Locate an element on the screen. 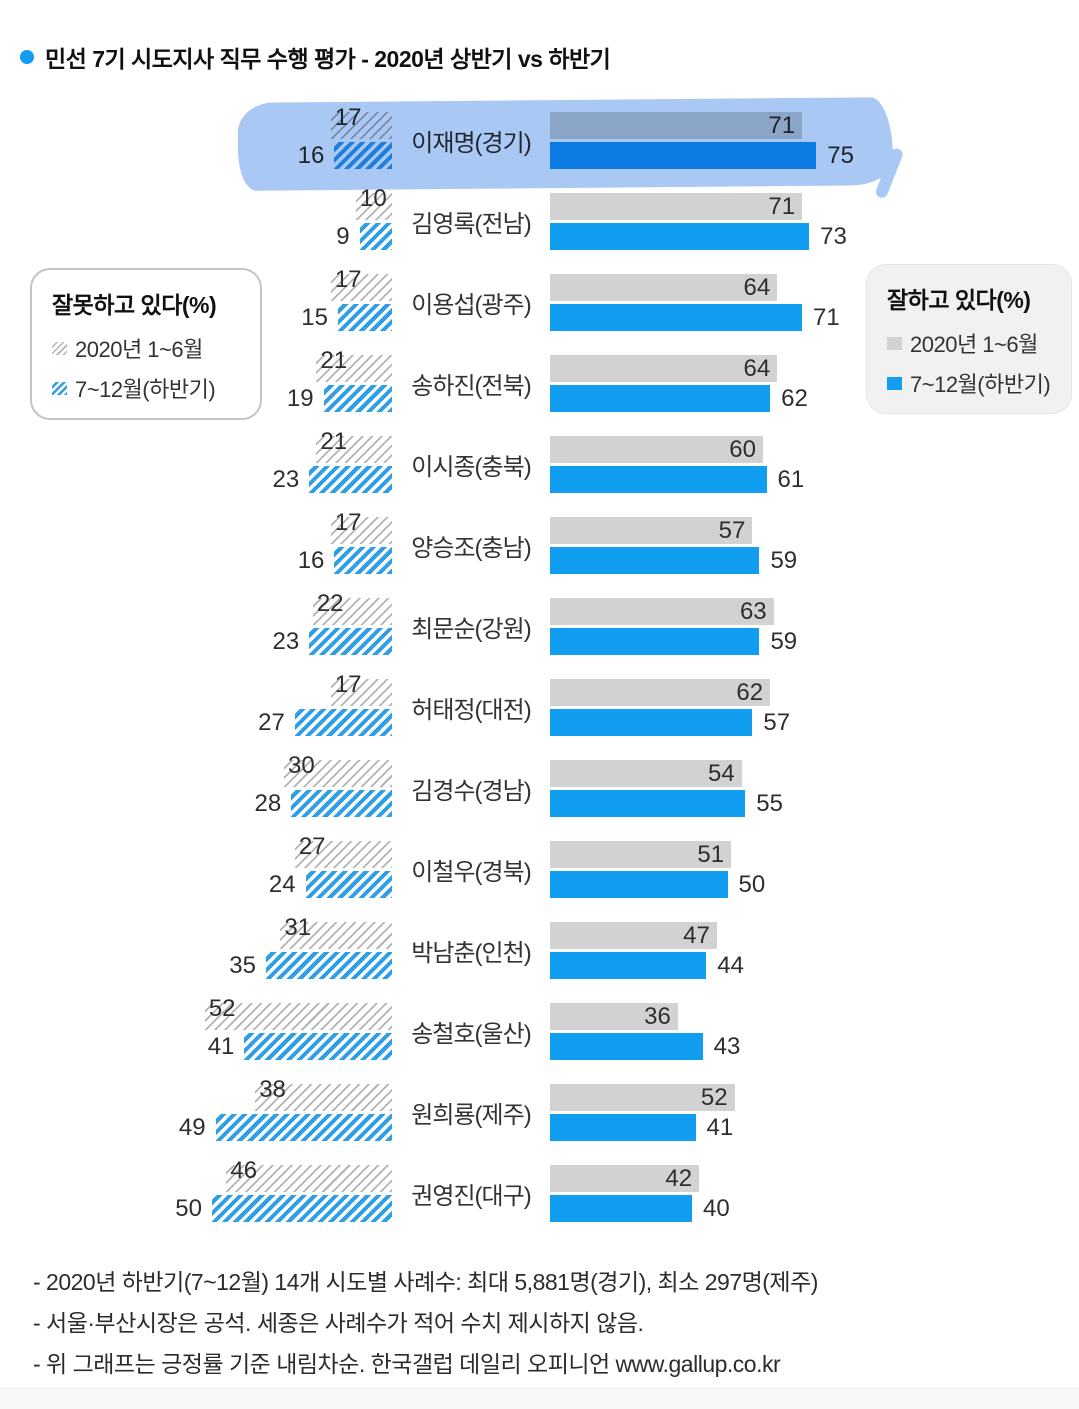 The image size is (1079, 1409). bar-positive-h1: 47 is located at coordinates (633, 935).